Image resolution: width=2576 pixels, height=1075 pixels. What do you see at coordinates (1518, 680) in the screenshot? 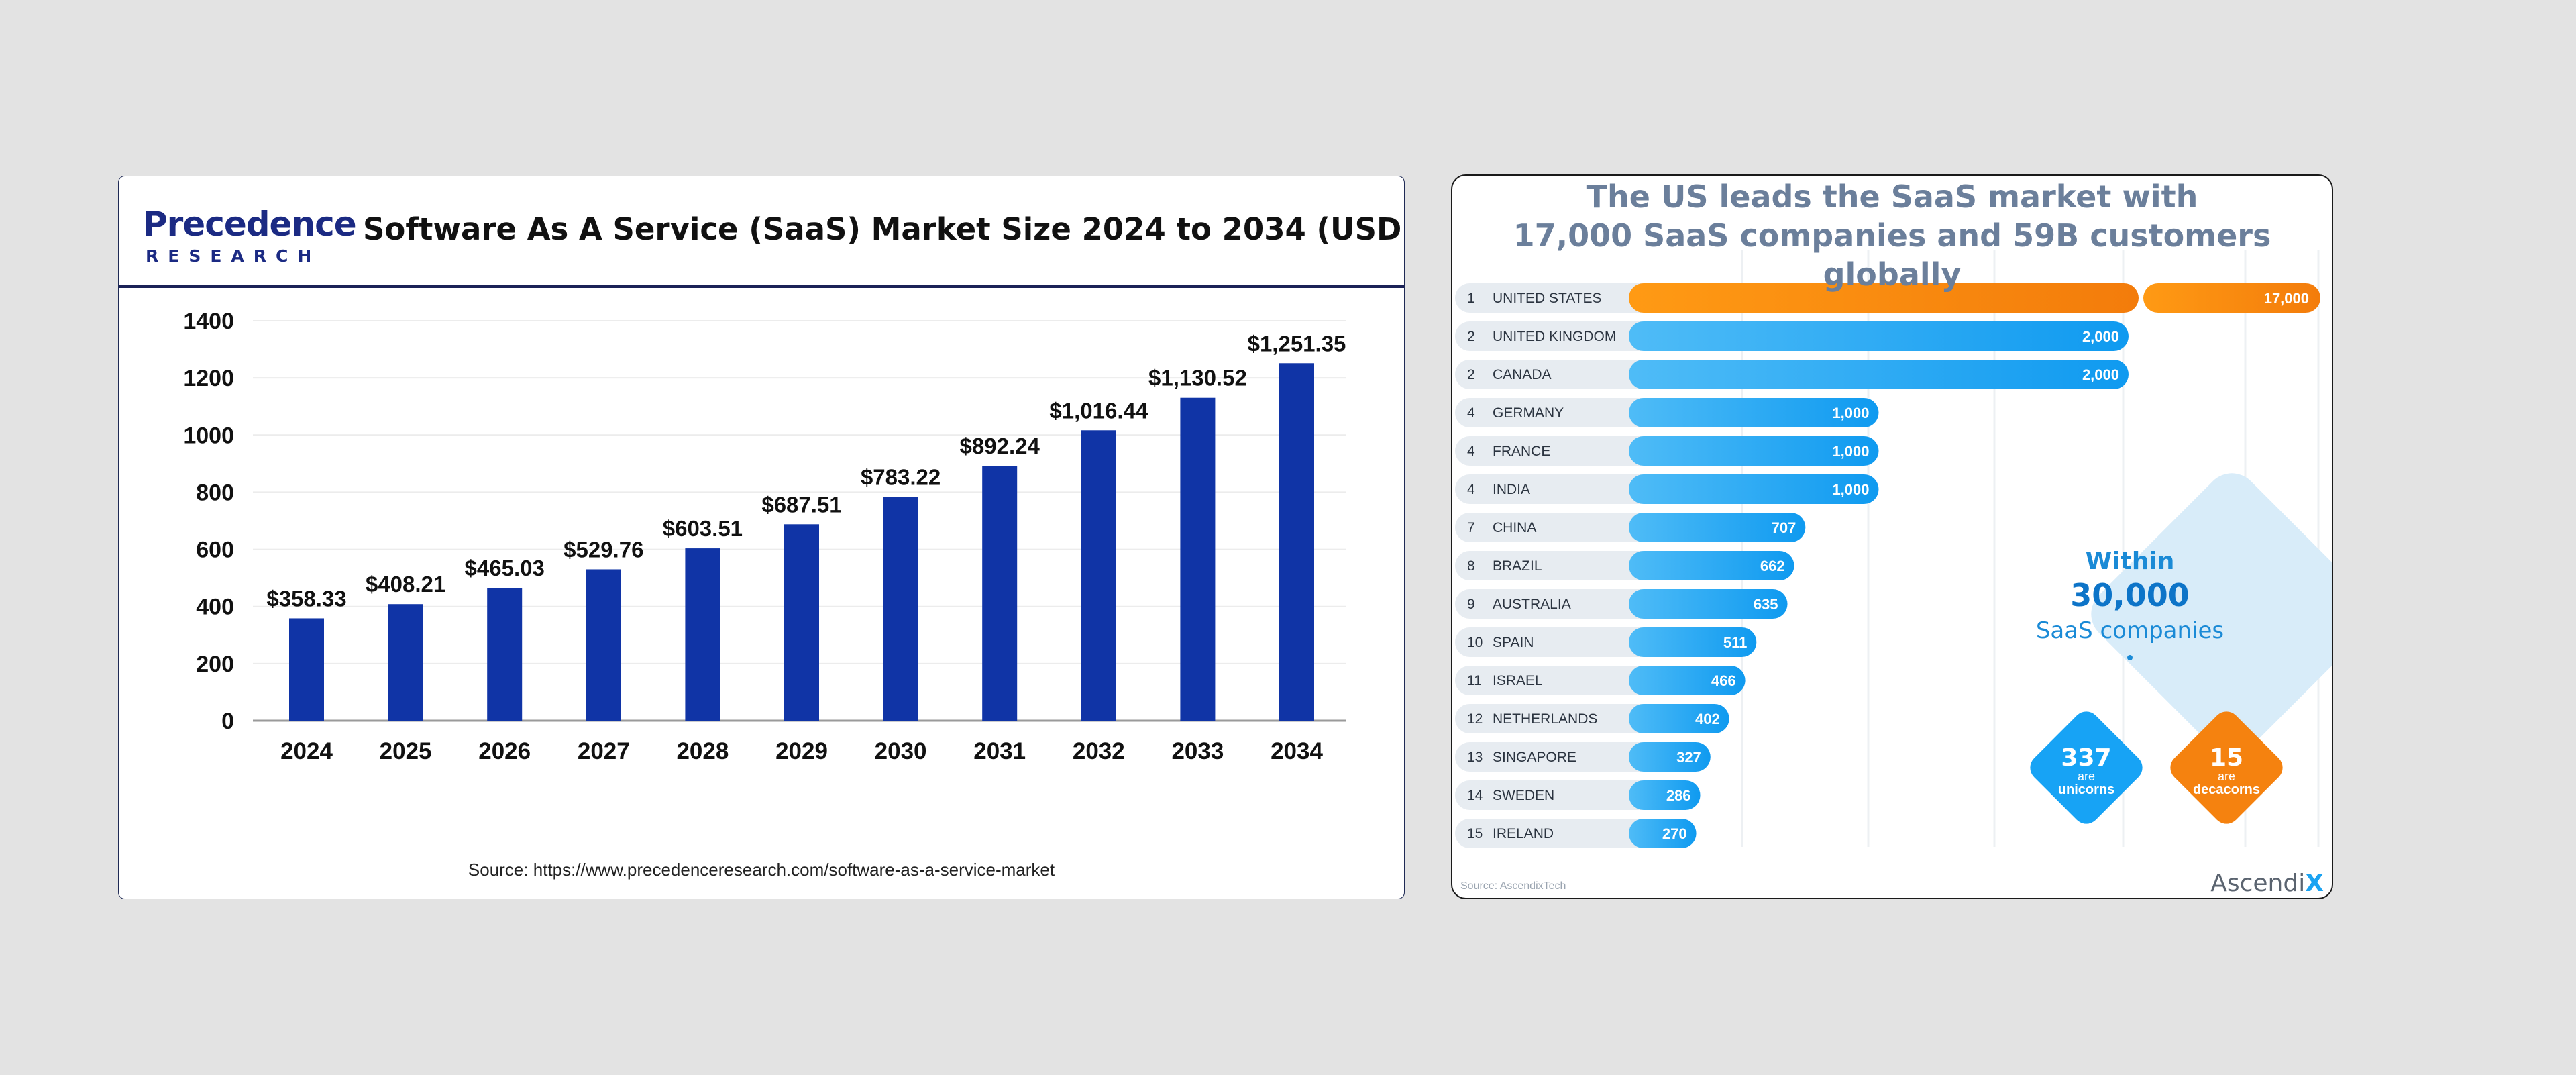
I see `row-country: ISRAEL` at bounding box center [1518, 680].